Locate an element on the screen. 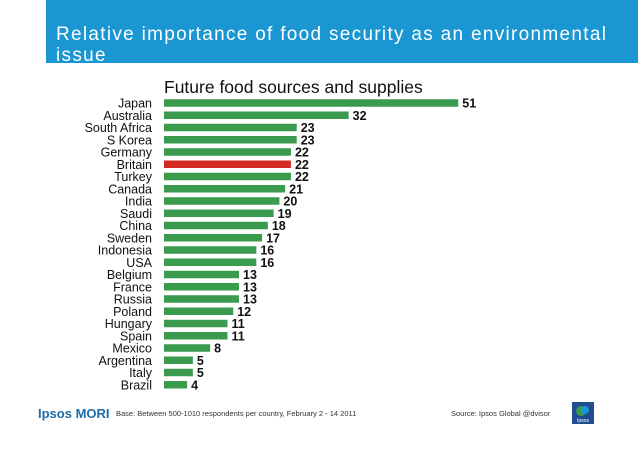 The height and width of the screenshot is (452, 638). source-note: Source: Ipsos Global @dvisor is located at coordinates (501, 413).